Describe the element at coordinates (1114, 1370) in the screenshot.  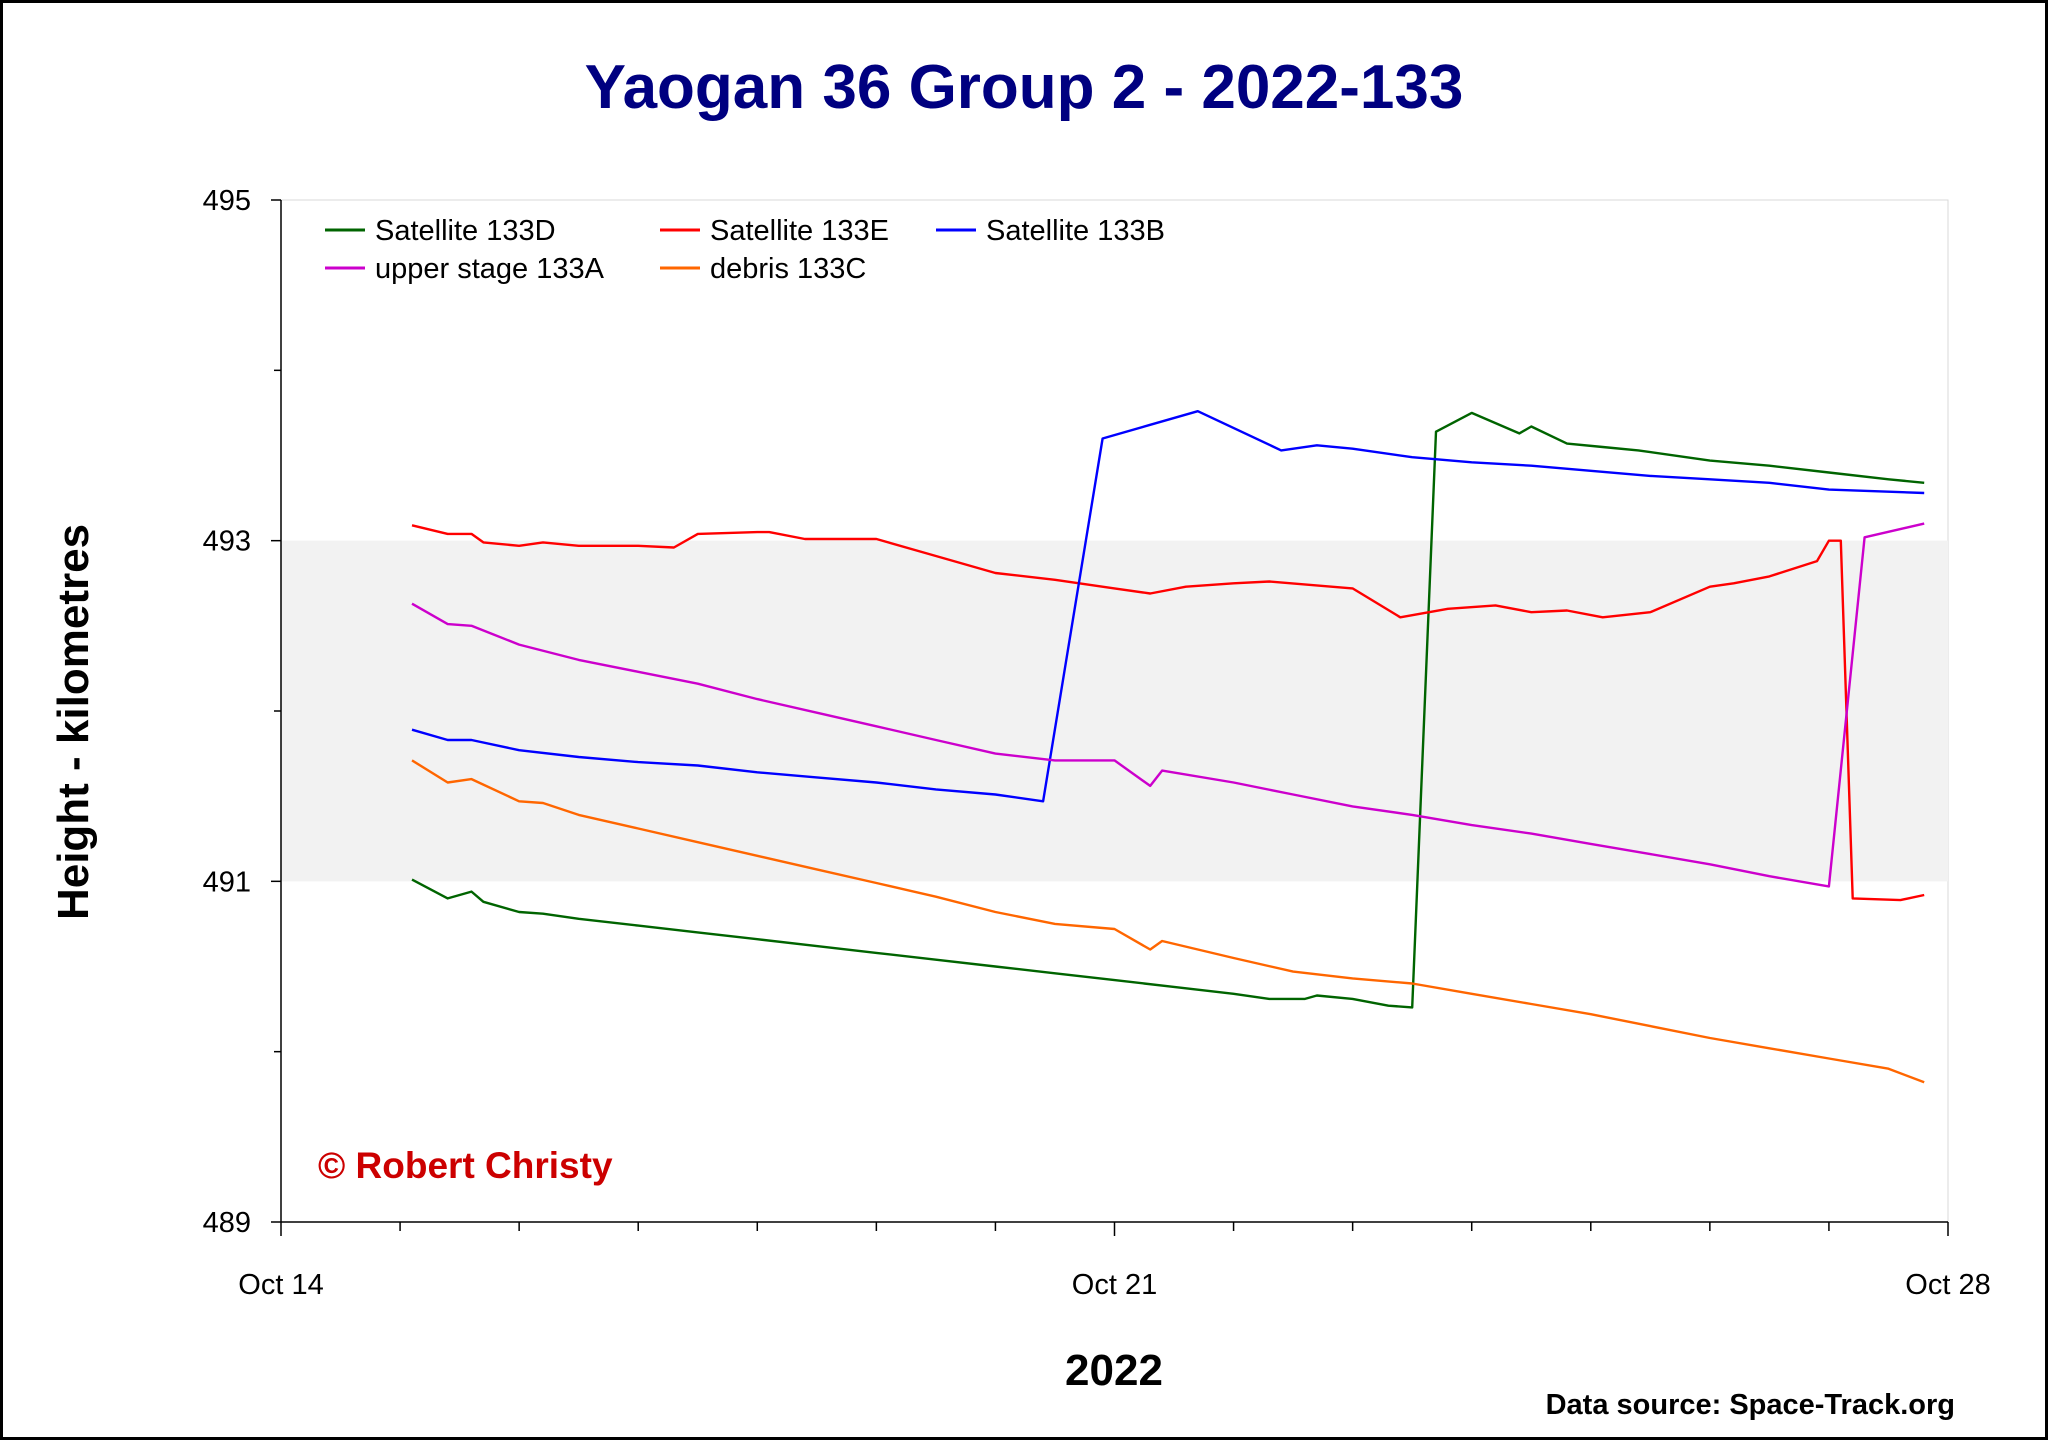
I see `x-axis-title: 2022` at that location.